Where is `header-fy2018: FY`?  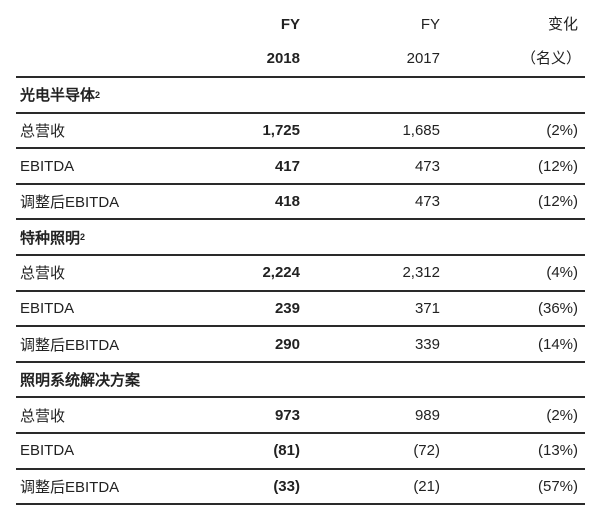 header-fy2018: FY is located at coordinates (290, 24).